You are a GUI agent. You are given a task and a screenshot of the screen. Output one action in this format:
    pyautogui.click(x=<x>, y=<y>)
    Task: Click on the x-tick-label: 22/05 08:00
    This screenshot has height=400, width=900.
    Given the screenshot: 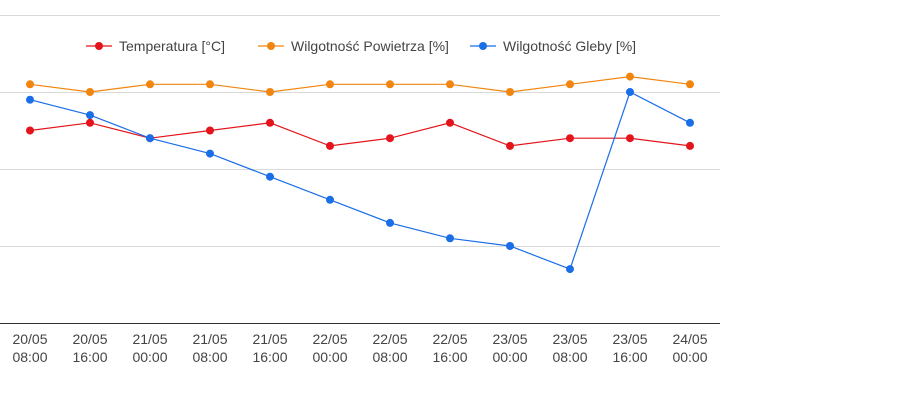 What is the action you would take?
    pyautogui.click(x=389, y=348)
    